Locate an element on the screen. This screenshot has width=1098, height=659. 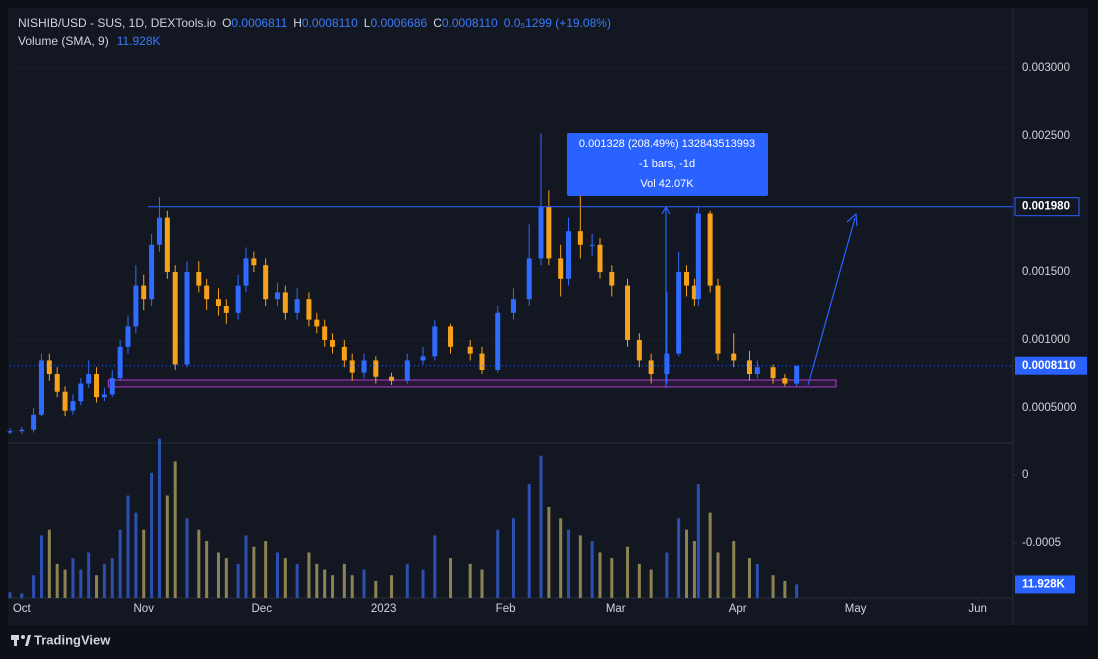
x-tick-label: Dec is located at coordinates (262, 609).